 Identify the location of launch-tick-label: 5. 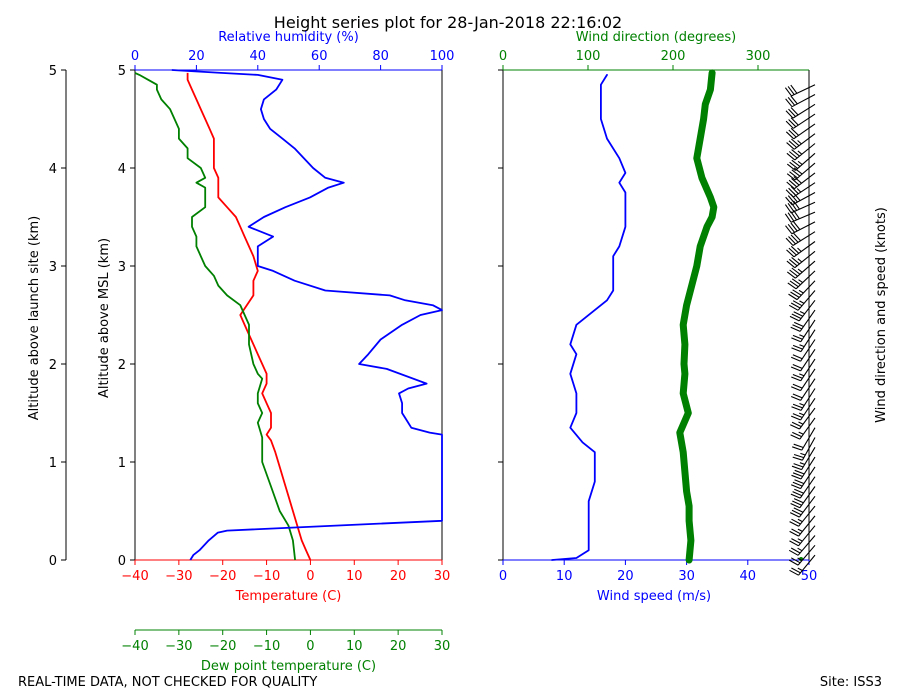
(53, 71).